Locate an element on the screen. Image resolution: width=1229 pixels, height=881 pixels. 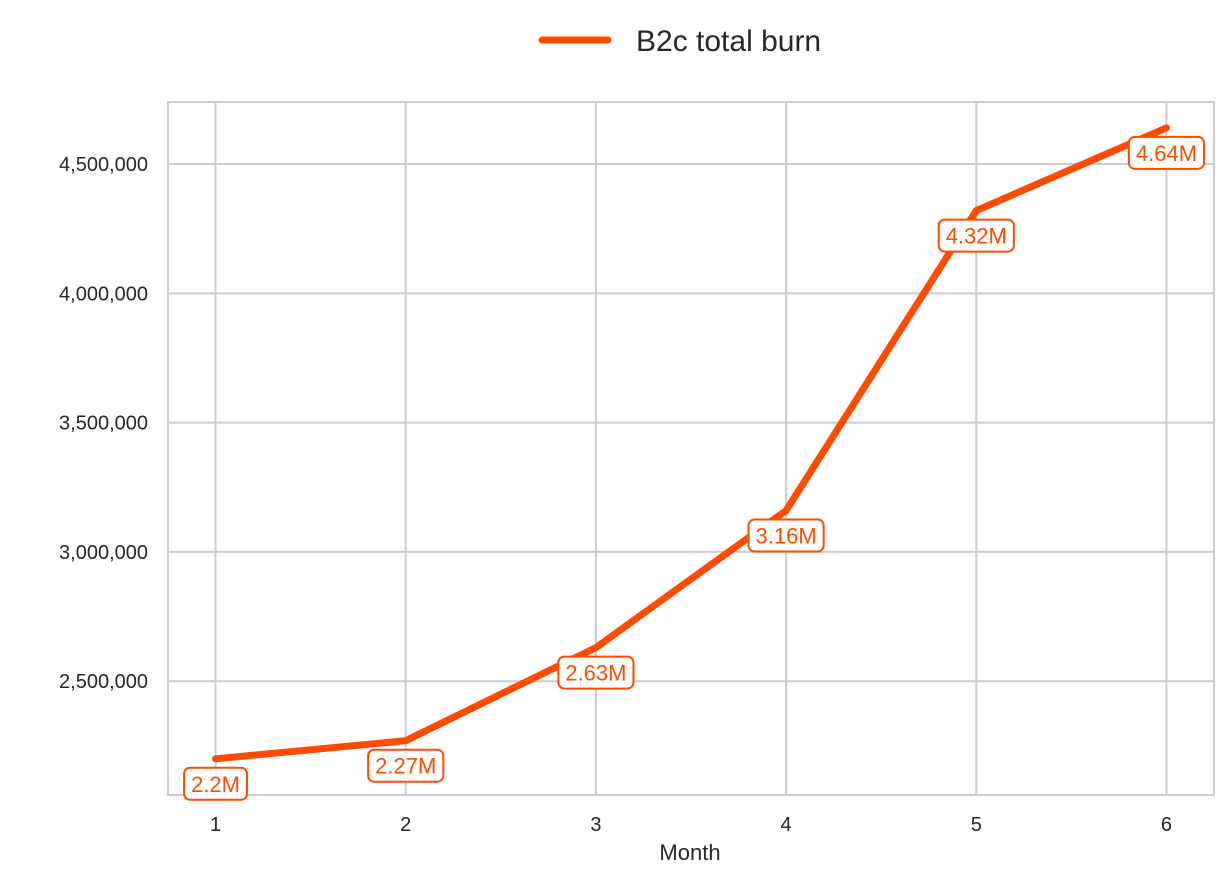
x-tick-label: 4 is located at coordinates (786, 825).